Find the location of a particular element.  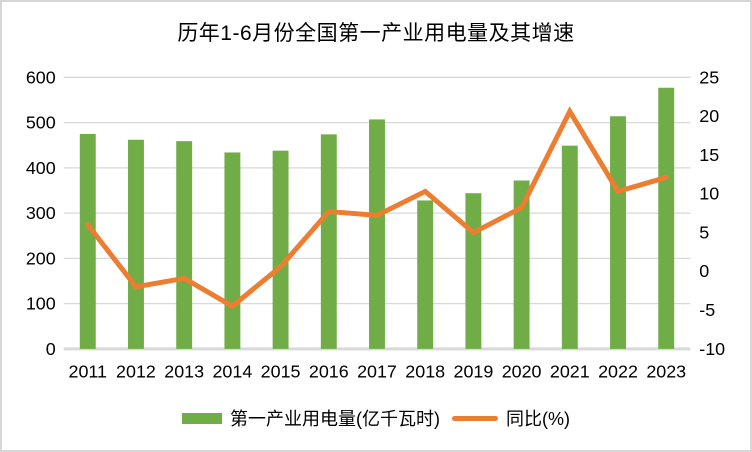

bar-series-swatch-icon is located at coordinates (202, 418).